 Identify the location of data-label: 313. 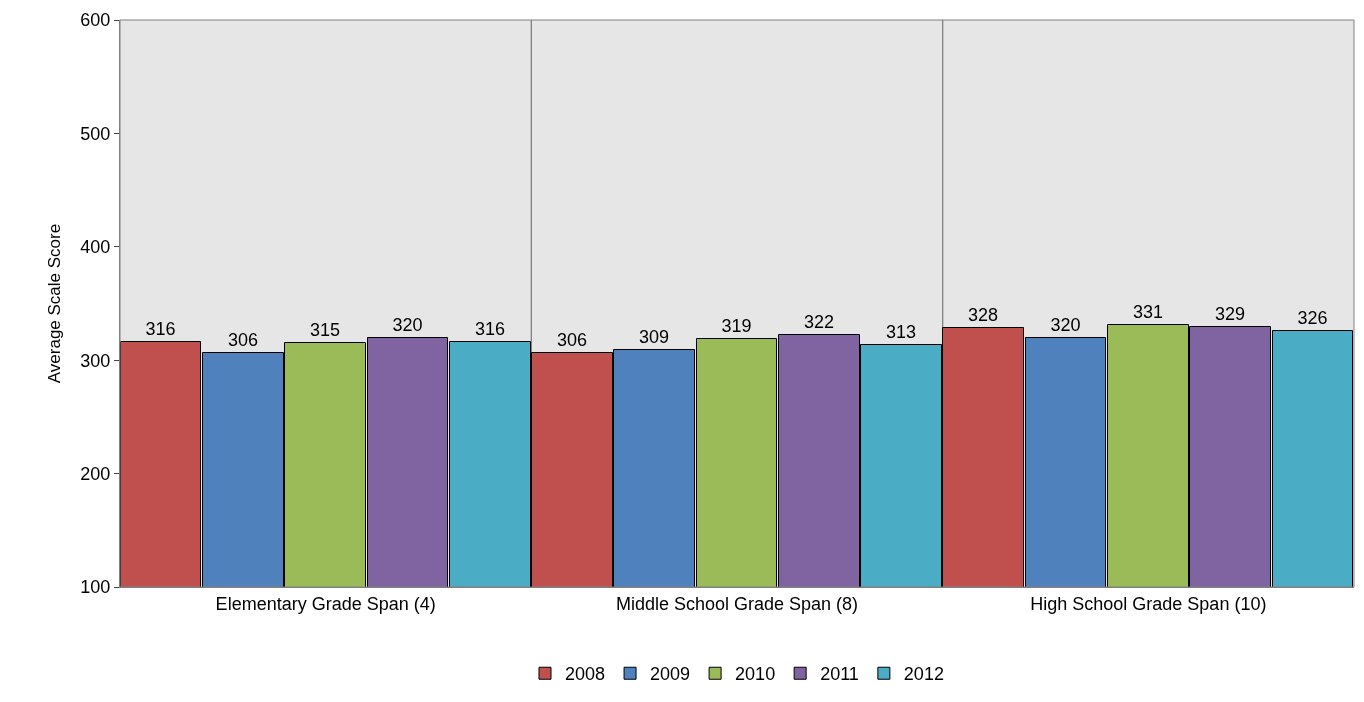
(901, 331).